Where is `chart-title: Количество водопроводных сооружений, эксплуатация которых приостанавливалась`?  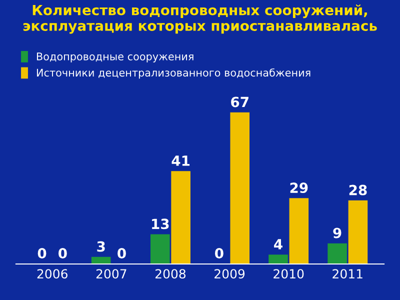 chart-title: Количество водопроводных сооружений, эксплуатация которых приостанавливалась is located at coordinates (200, 19).